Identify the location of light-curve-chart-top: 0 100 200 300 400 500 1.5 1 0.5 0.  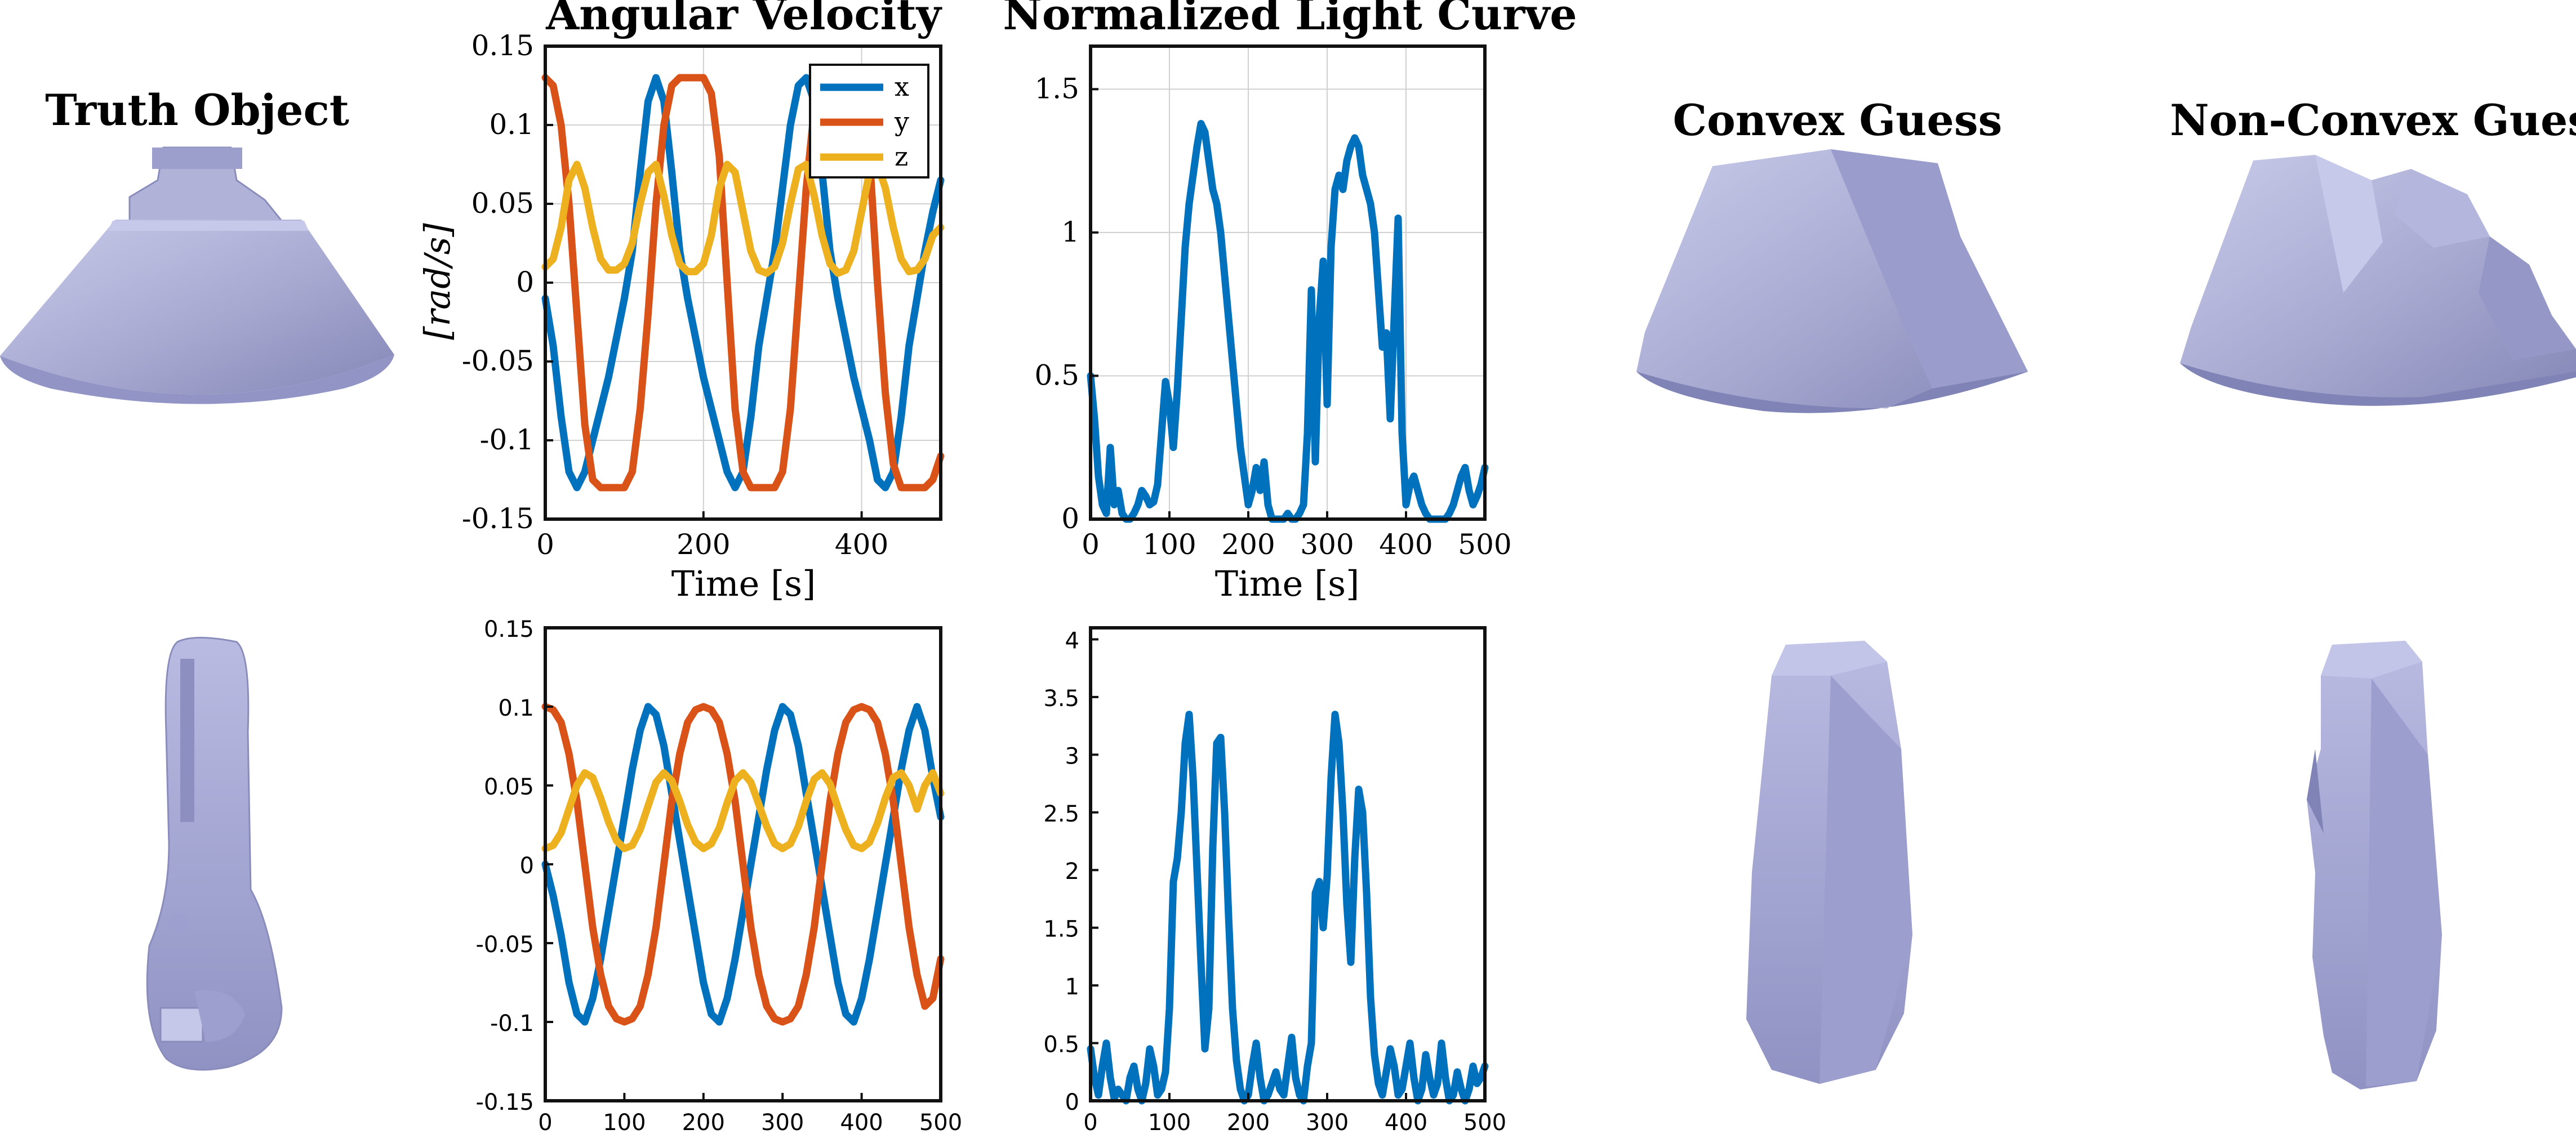
(1273, 302).